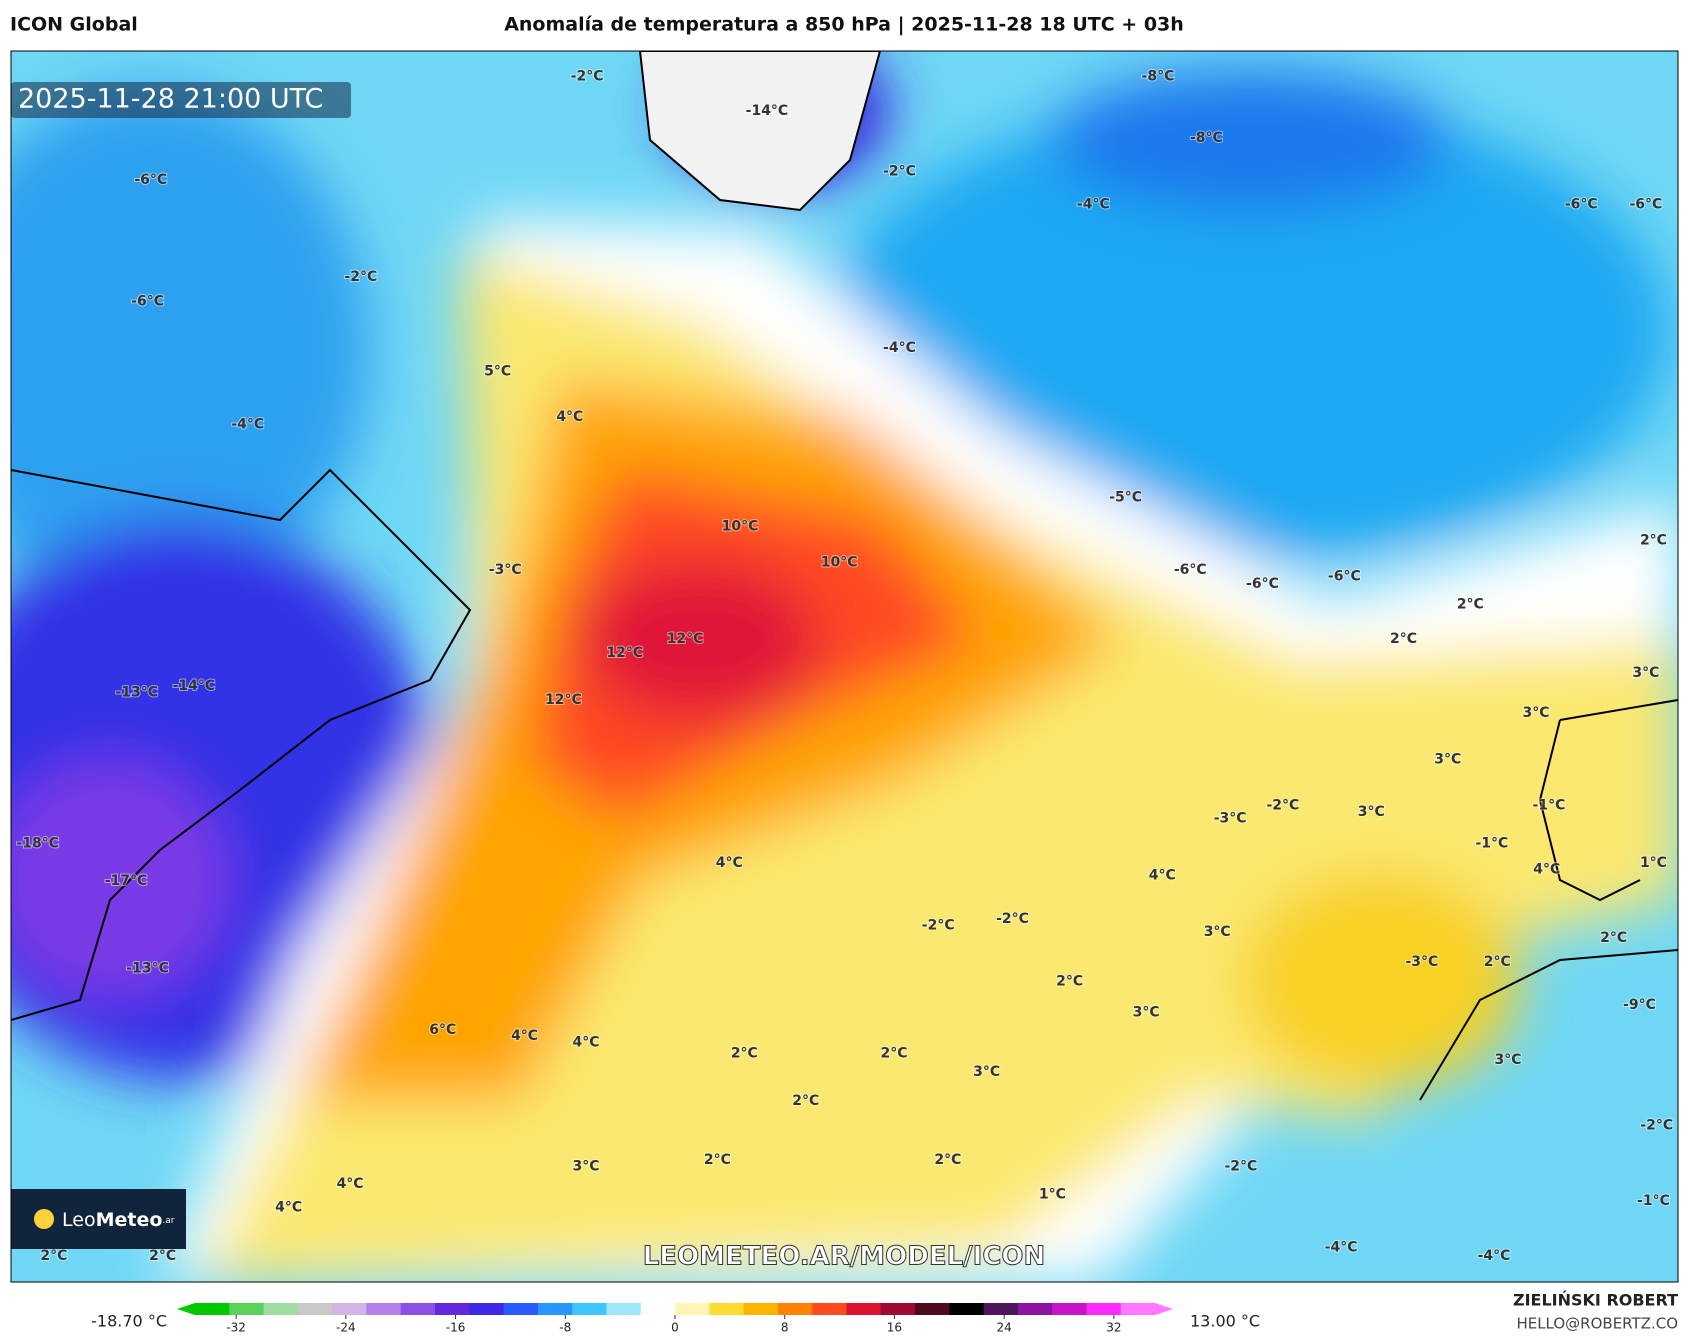  What do you see at coordinates (1639, 1005) in the screenshot?
I see `temperature-label: -9°C` at bounding box center [1639, 1005].